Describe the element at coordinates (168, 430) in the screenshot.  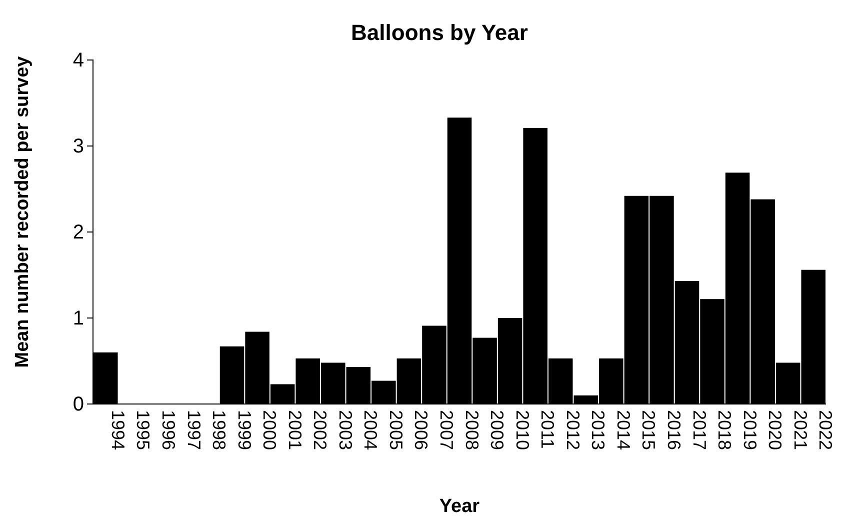
I see `x-tick-label: 1996` at that location.